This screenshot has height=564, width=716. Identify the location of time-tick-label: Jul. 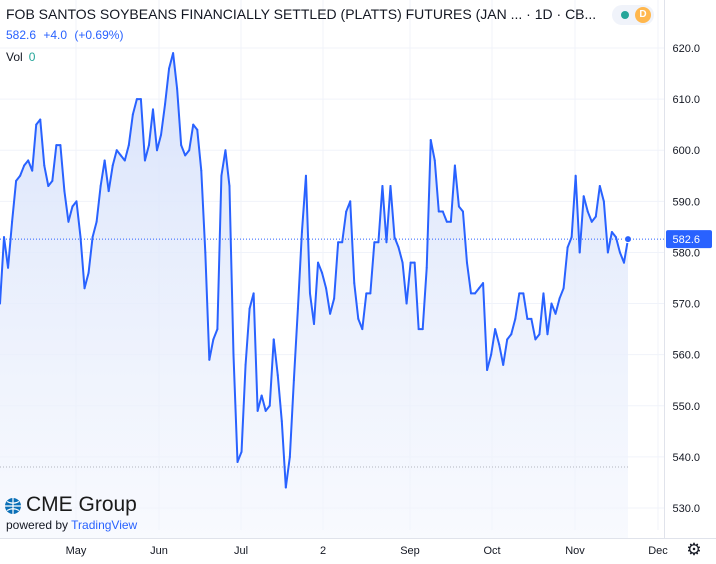
(241, 551).